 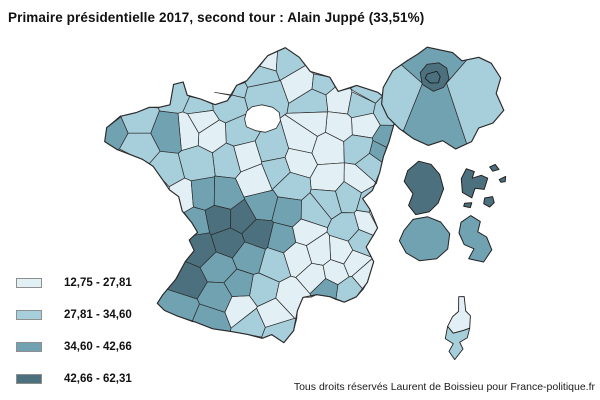 I want to click on legend-item: 34,60 - 42,66, so click(x=74, y=346).